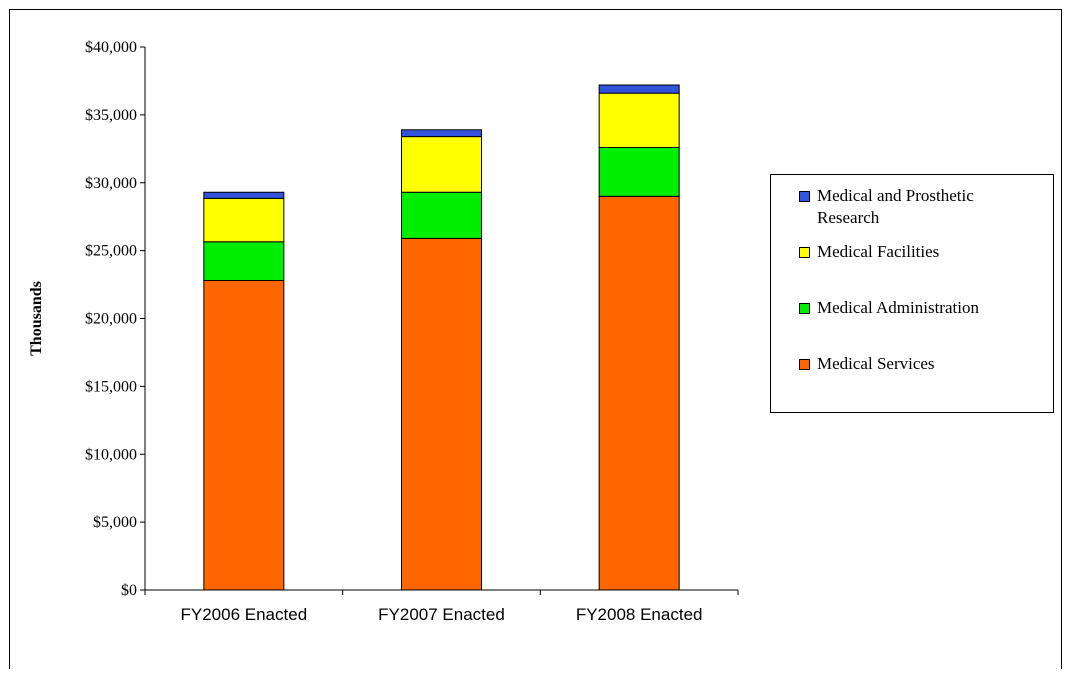  Describe the element at coordinates (895, 206) in the screenshot. I see `legend-label: Medical and Prosthetic Research` at that location.